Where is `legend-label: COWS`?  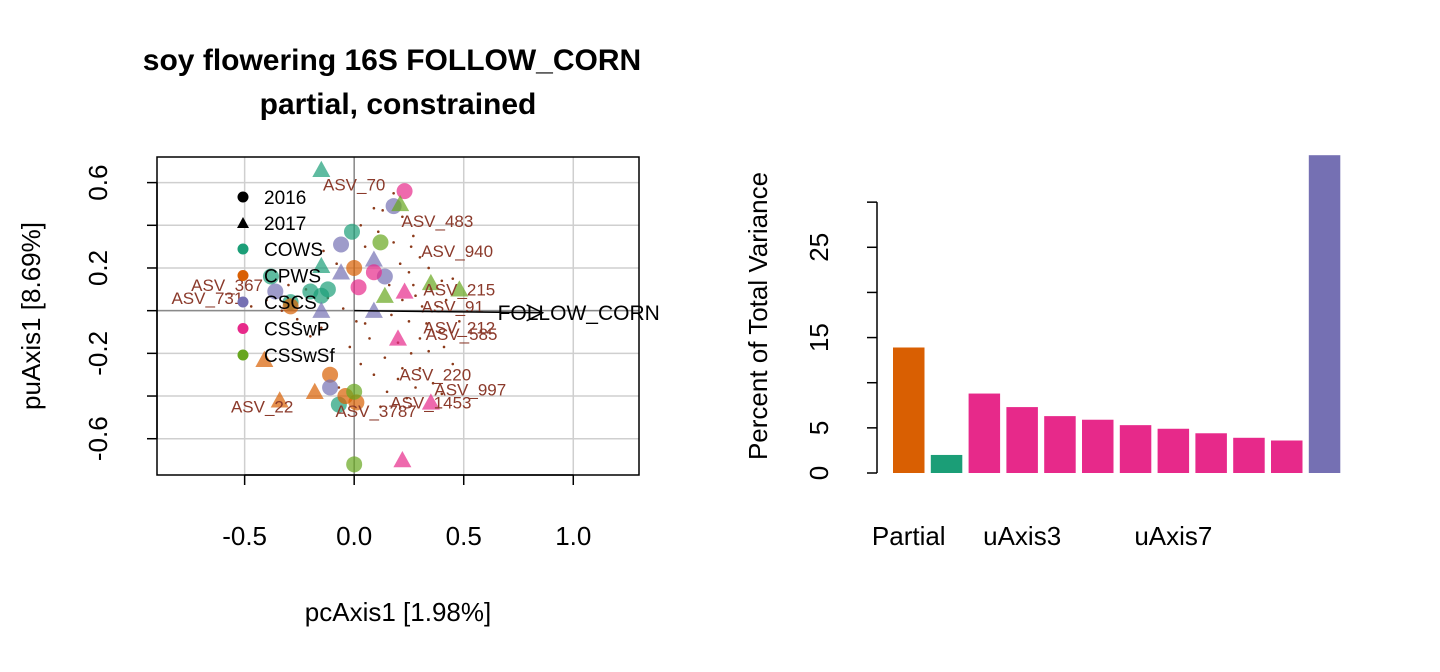 legend-label: COWS is located at coordinates (293, 250).